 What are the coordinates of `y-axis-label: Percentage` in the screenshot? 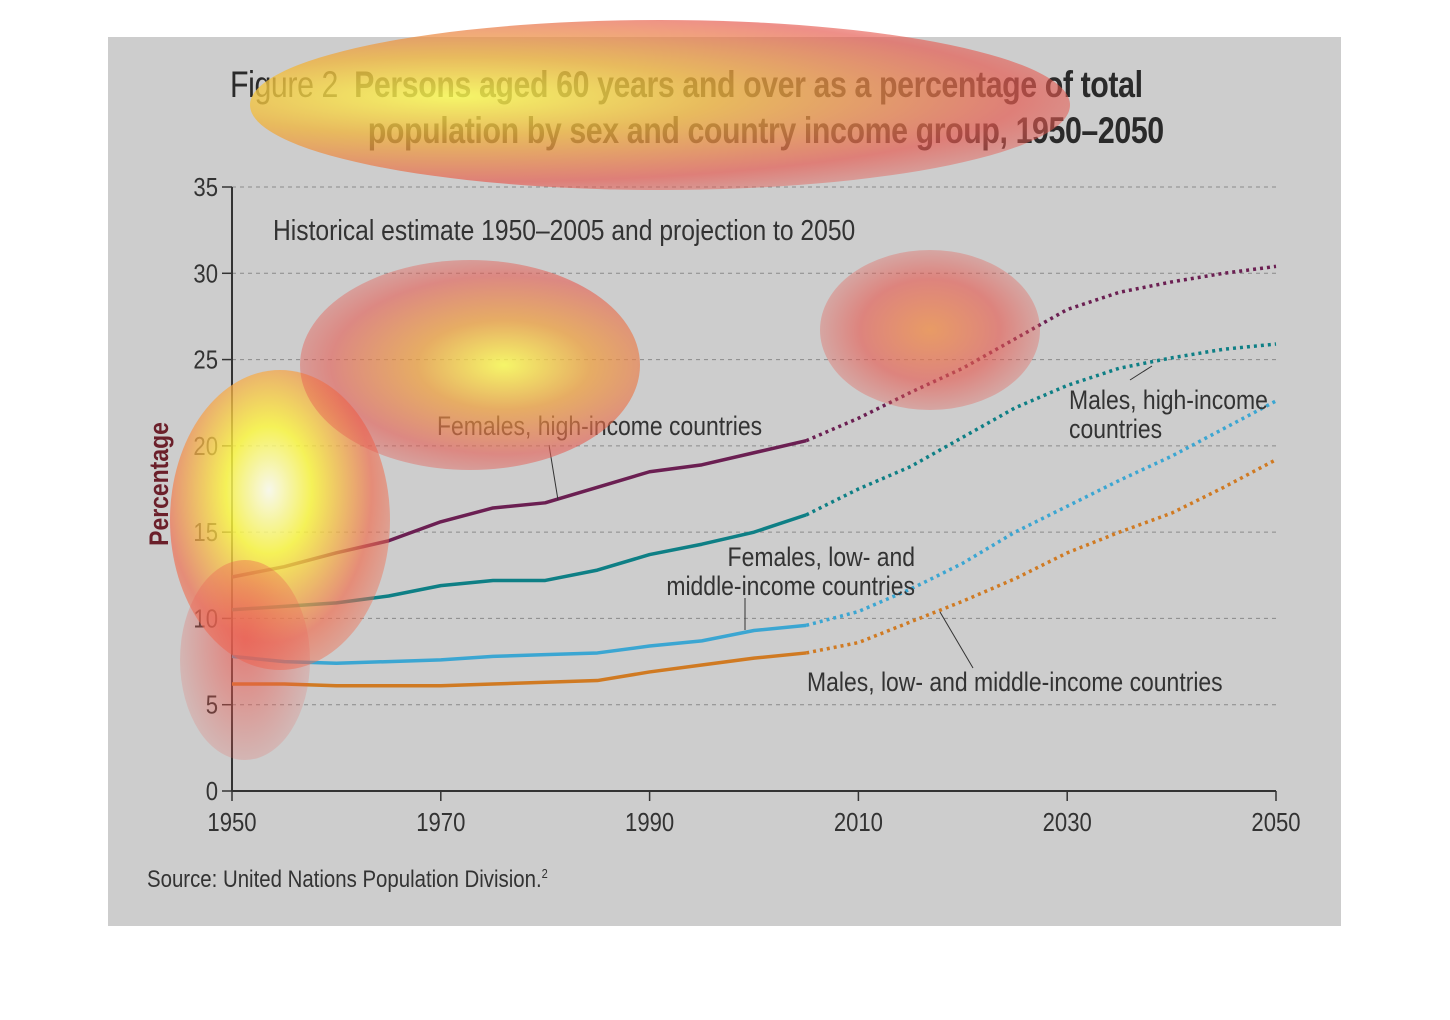 It's located at (159, 484).